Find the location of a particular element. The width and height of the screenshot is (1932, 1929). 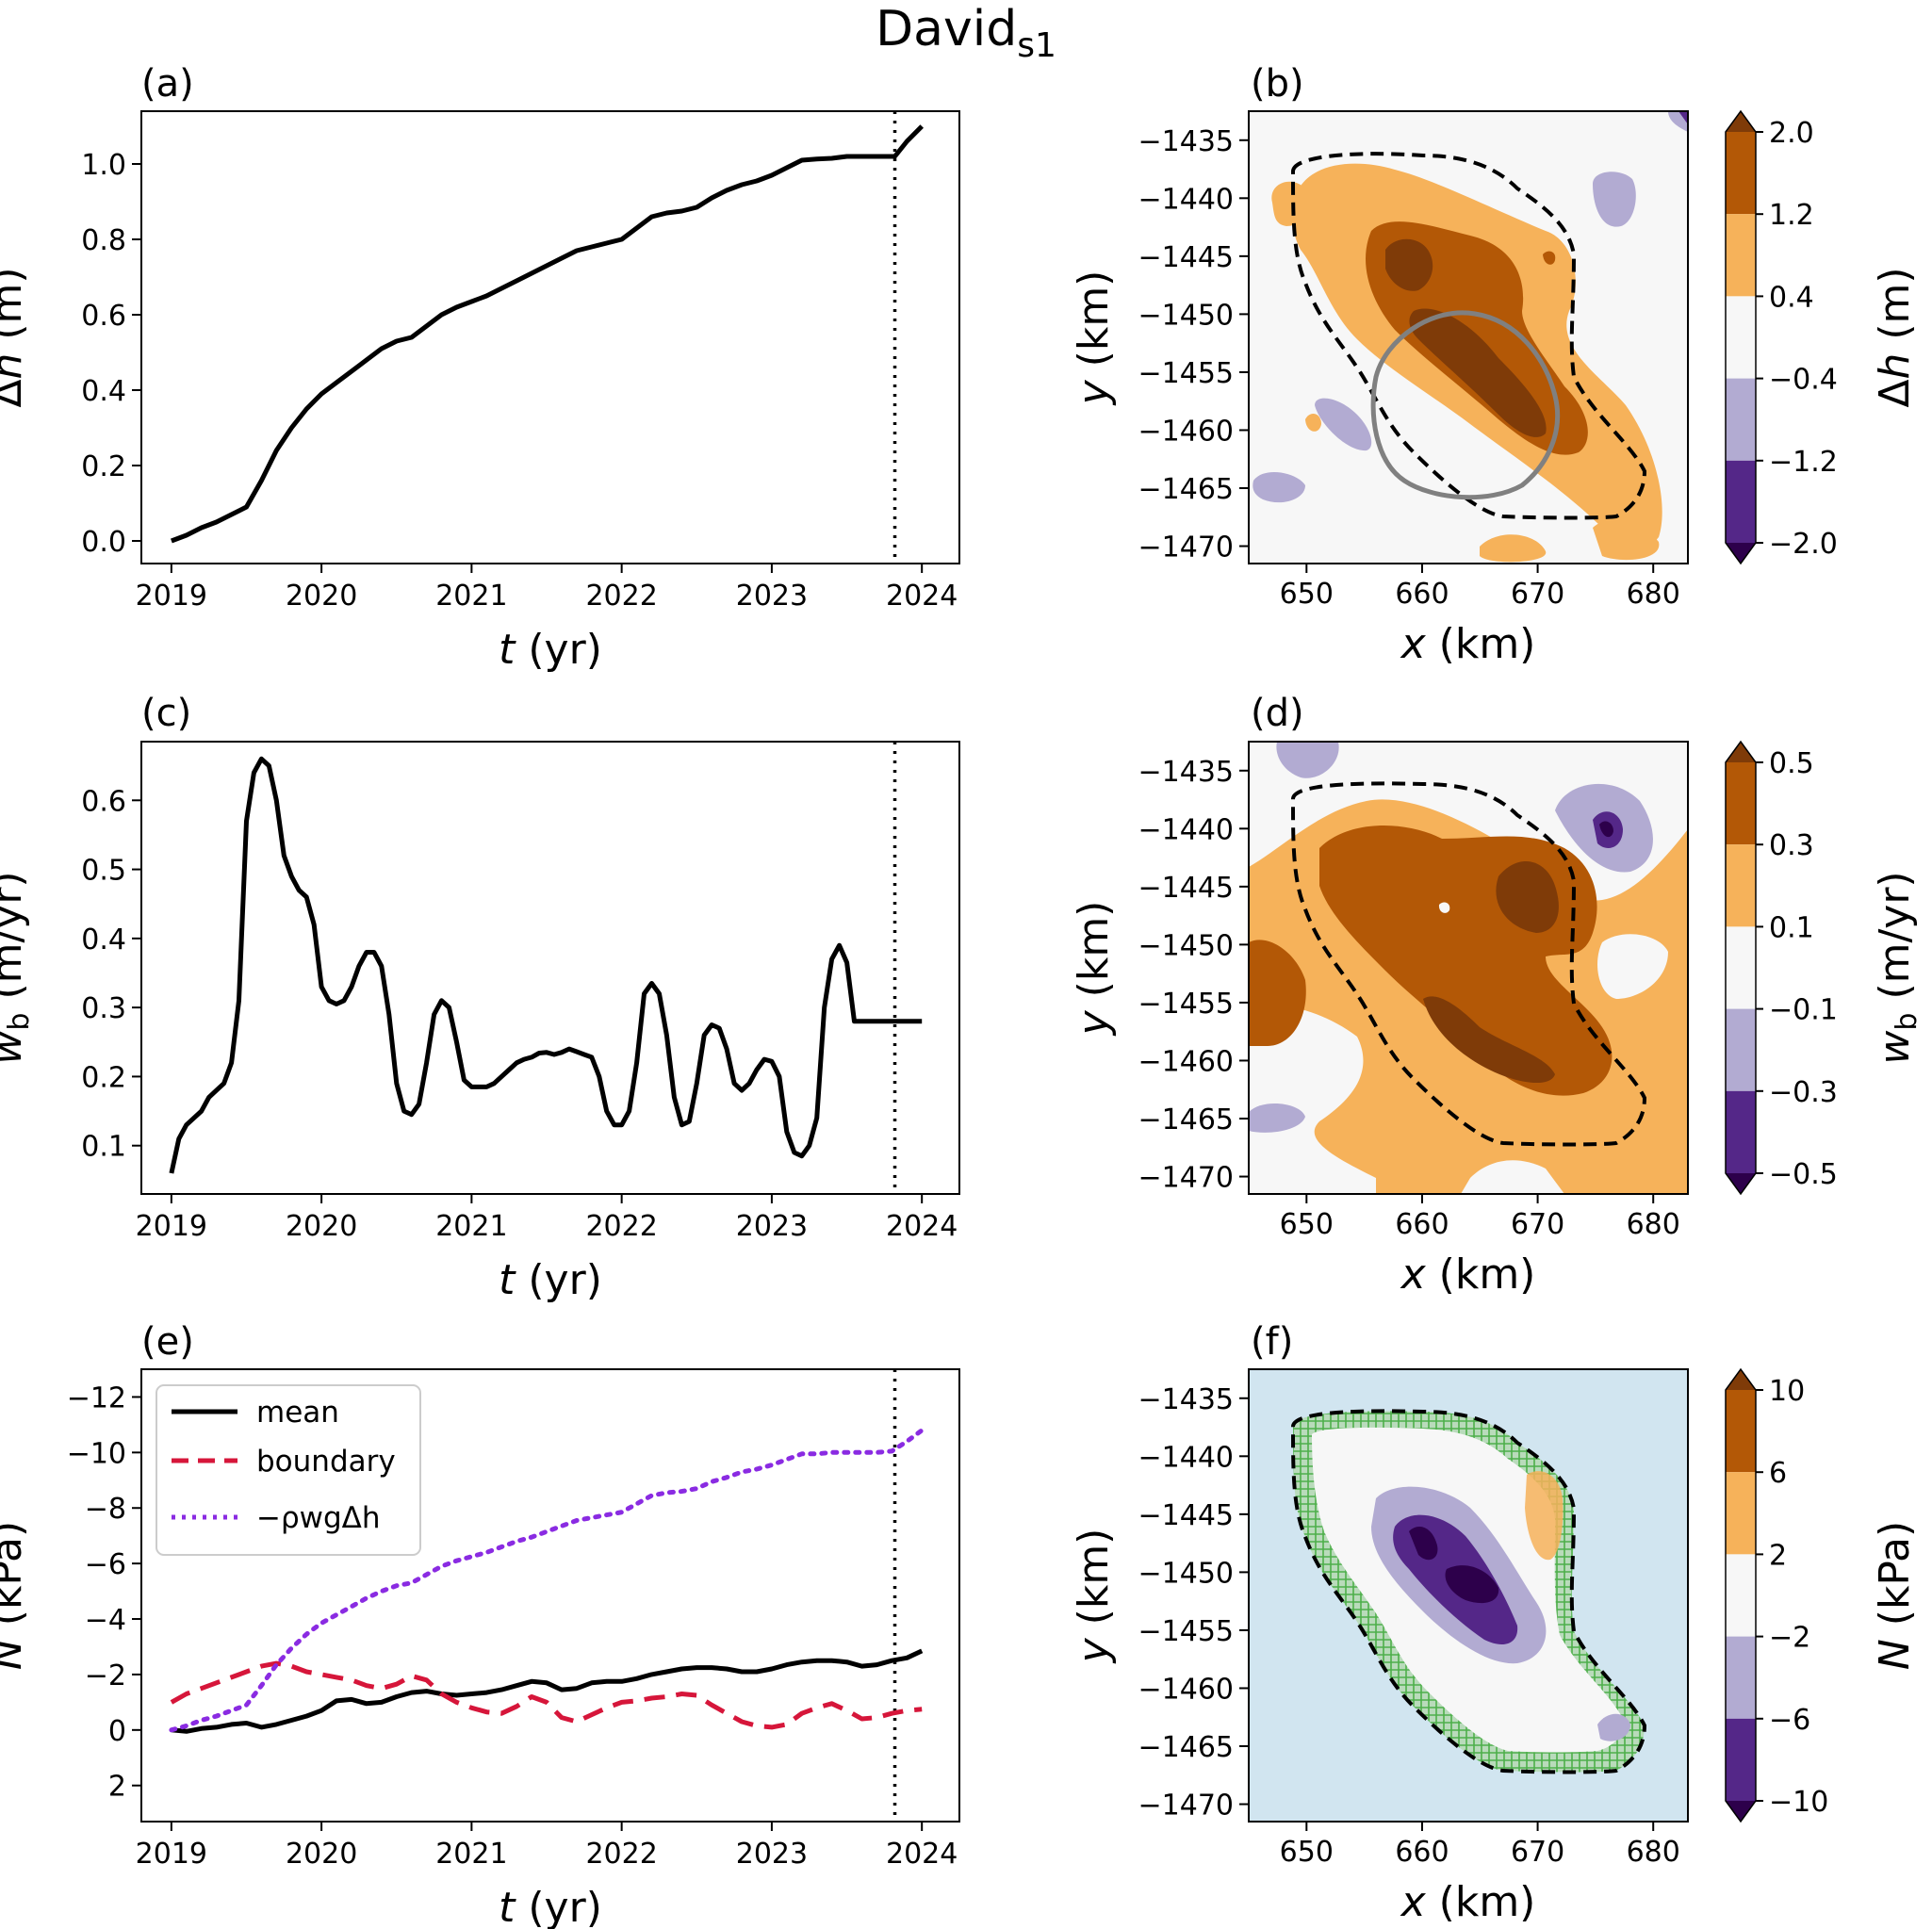

map-b-frame is located at coordinates (1468, 337).